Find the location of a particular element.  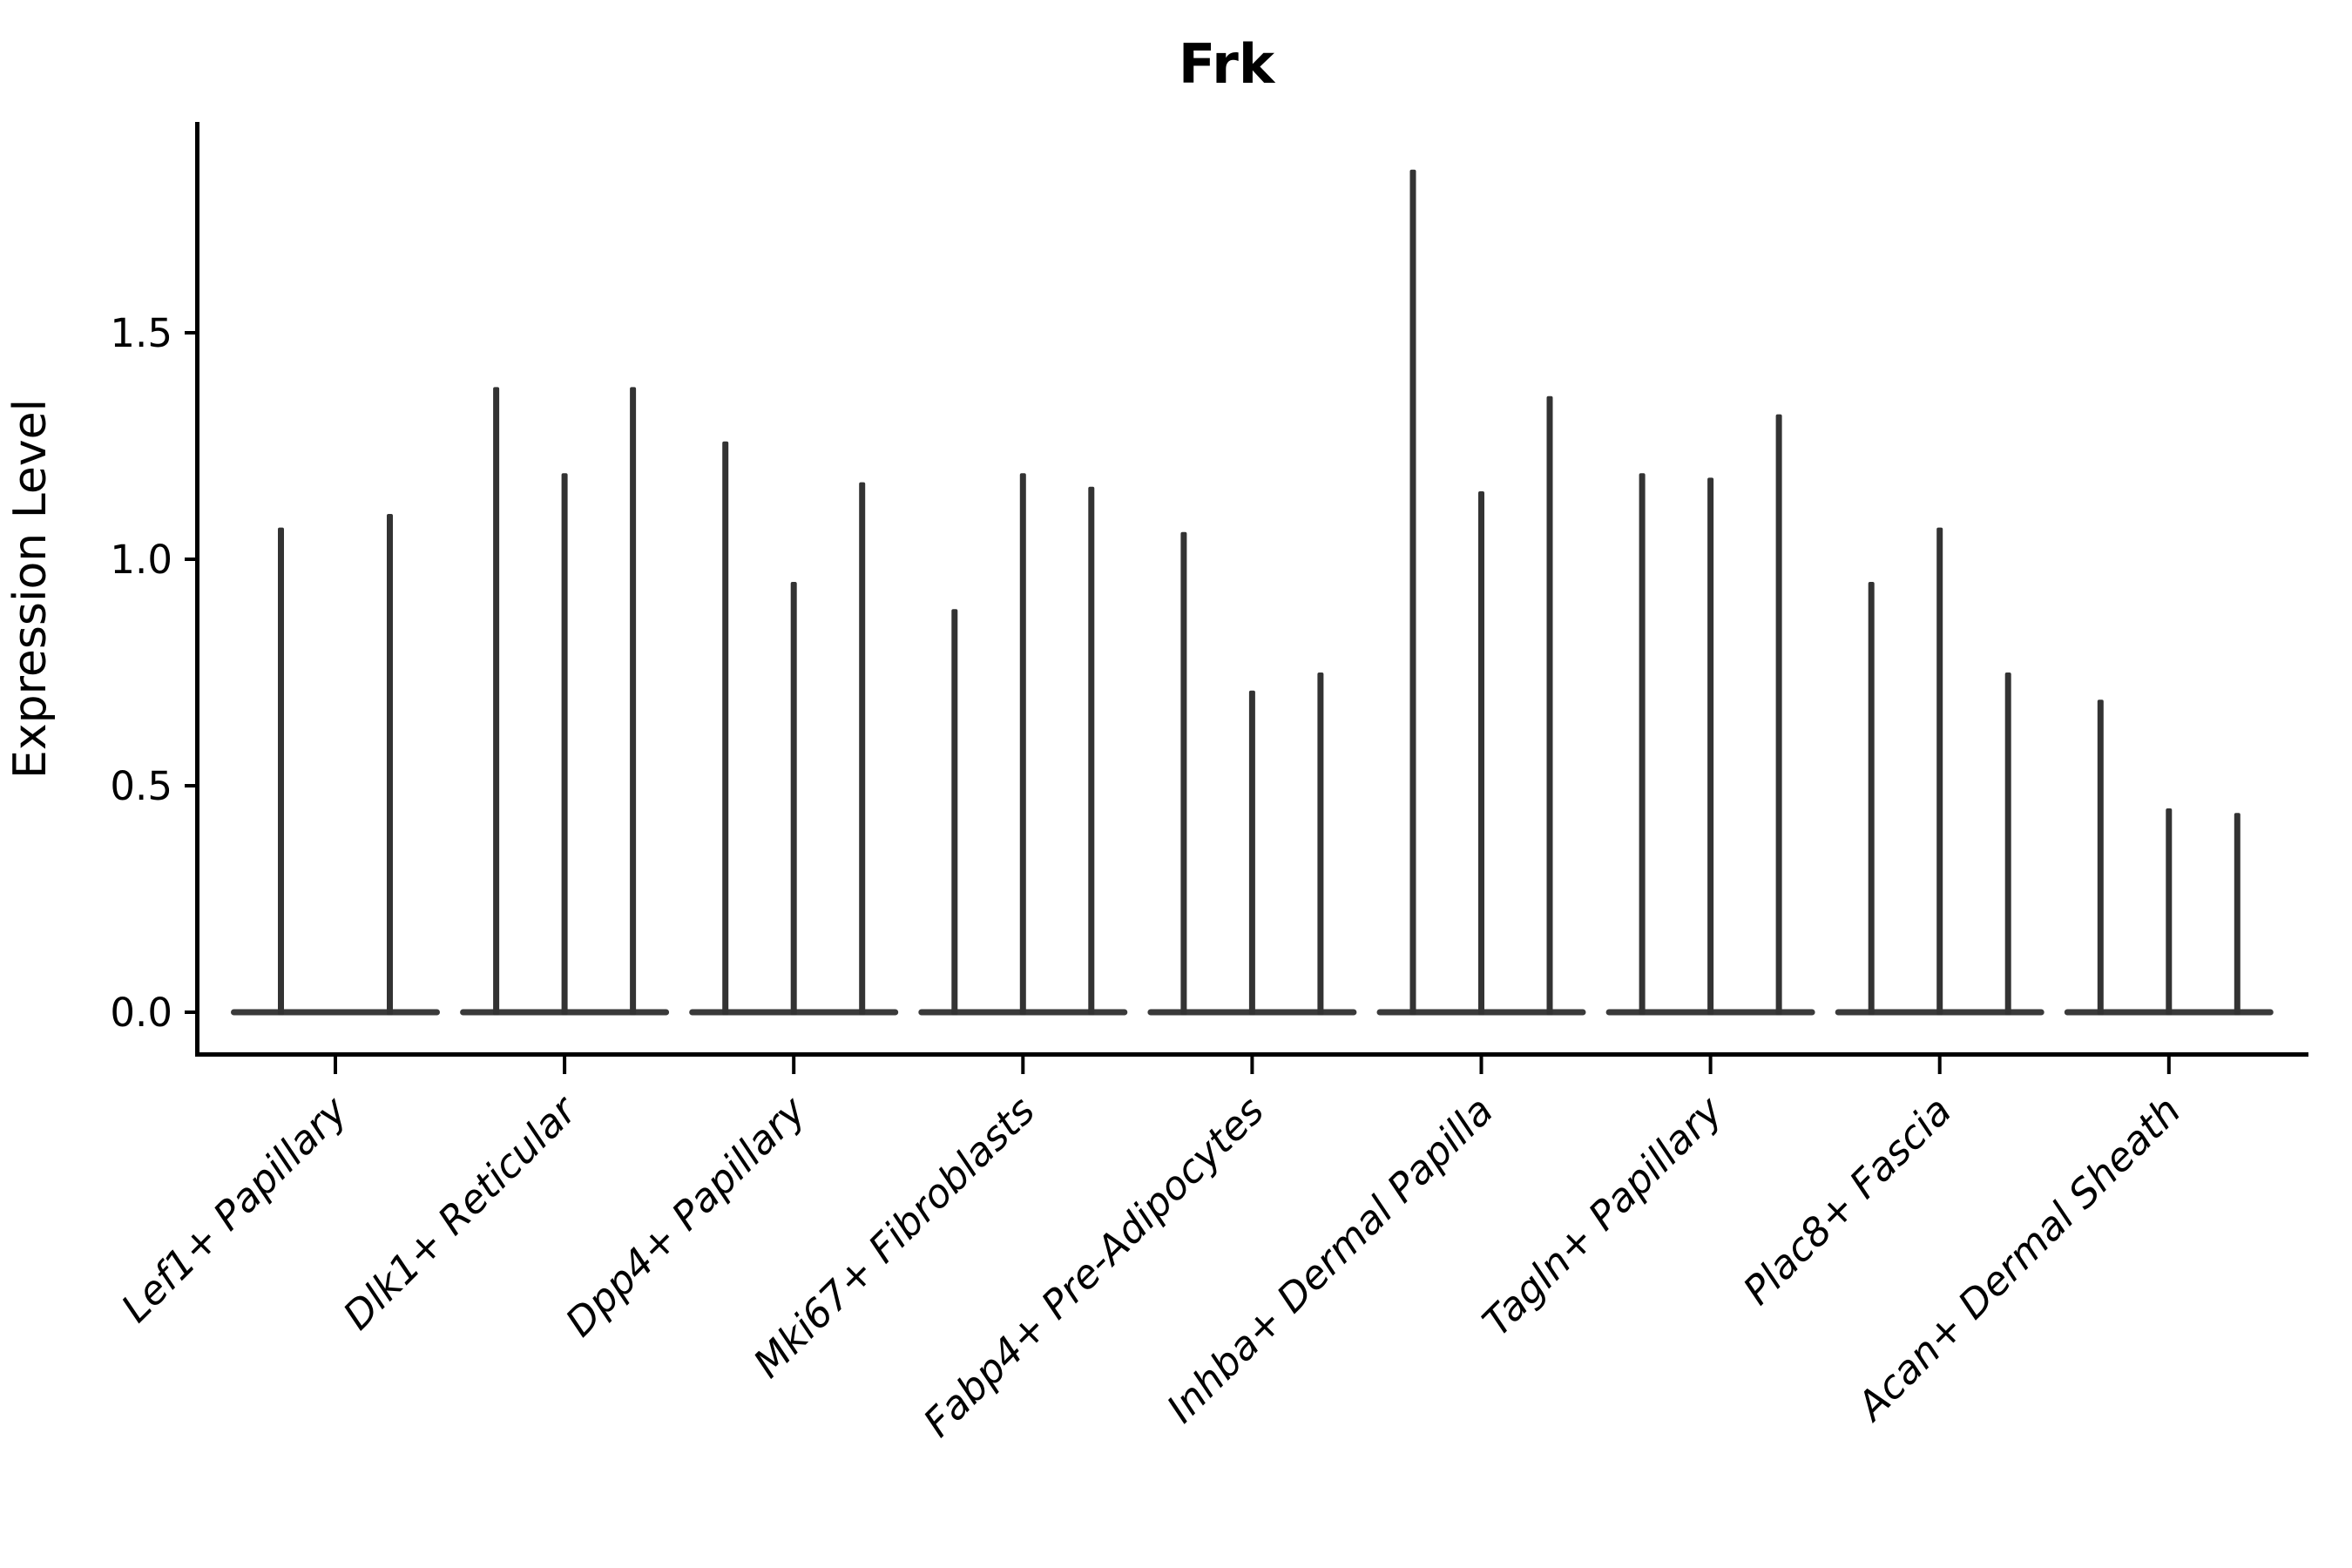

x-axis-ticks is located at coordinates (1252, 1065).